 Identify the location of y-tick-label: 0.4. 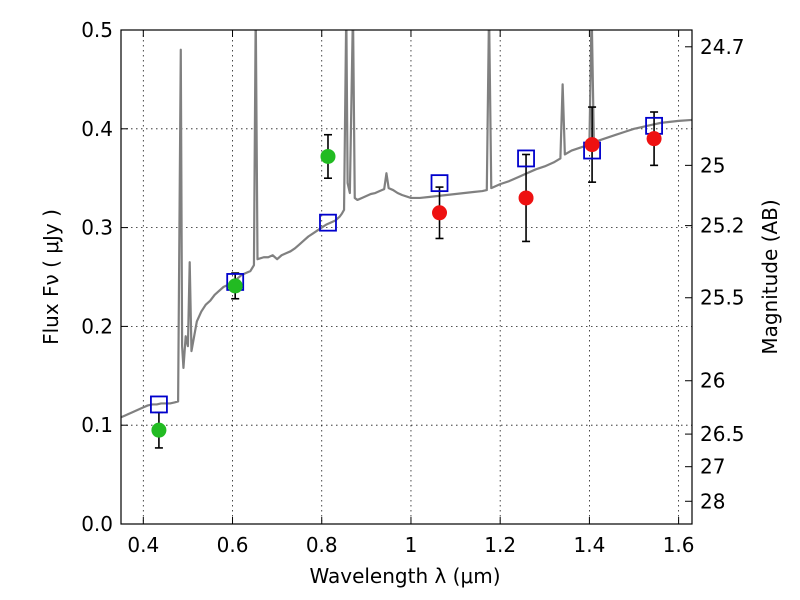
(97, 129).